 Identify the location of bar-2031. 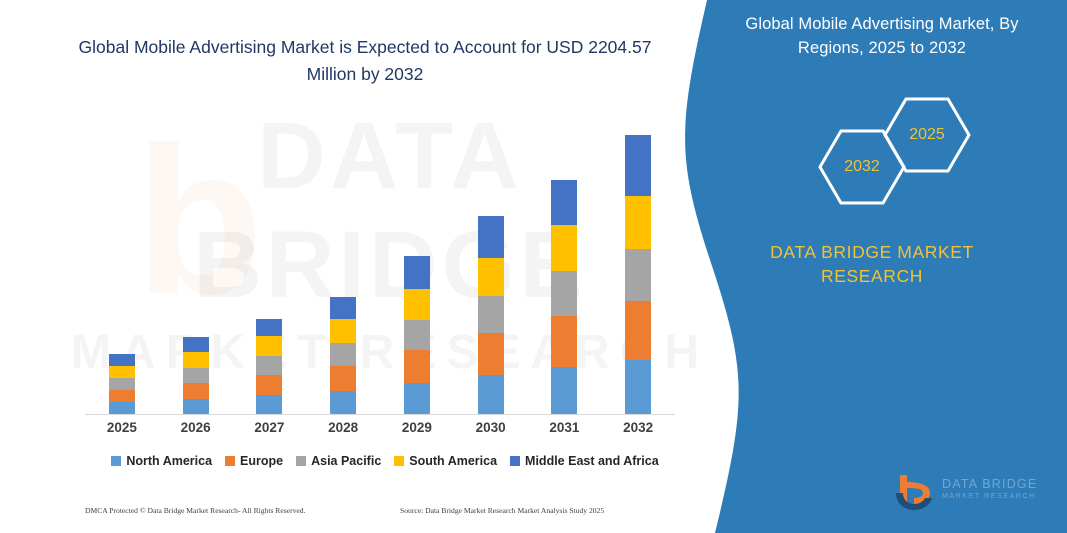
(564, 297).